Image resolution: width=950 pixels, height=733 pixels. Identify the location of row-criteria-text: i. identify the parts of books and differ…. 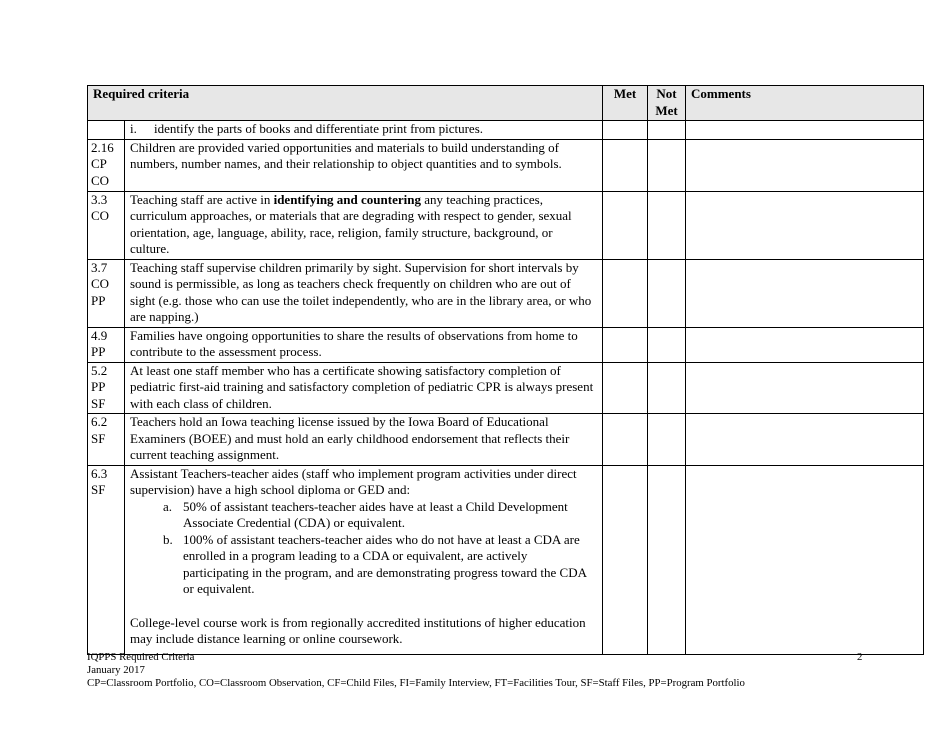
(363, 130).